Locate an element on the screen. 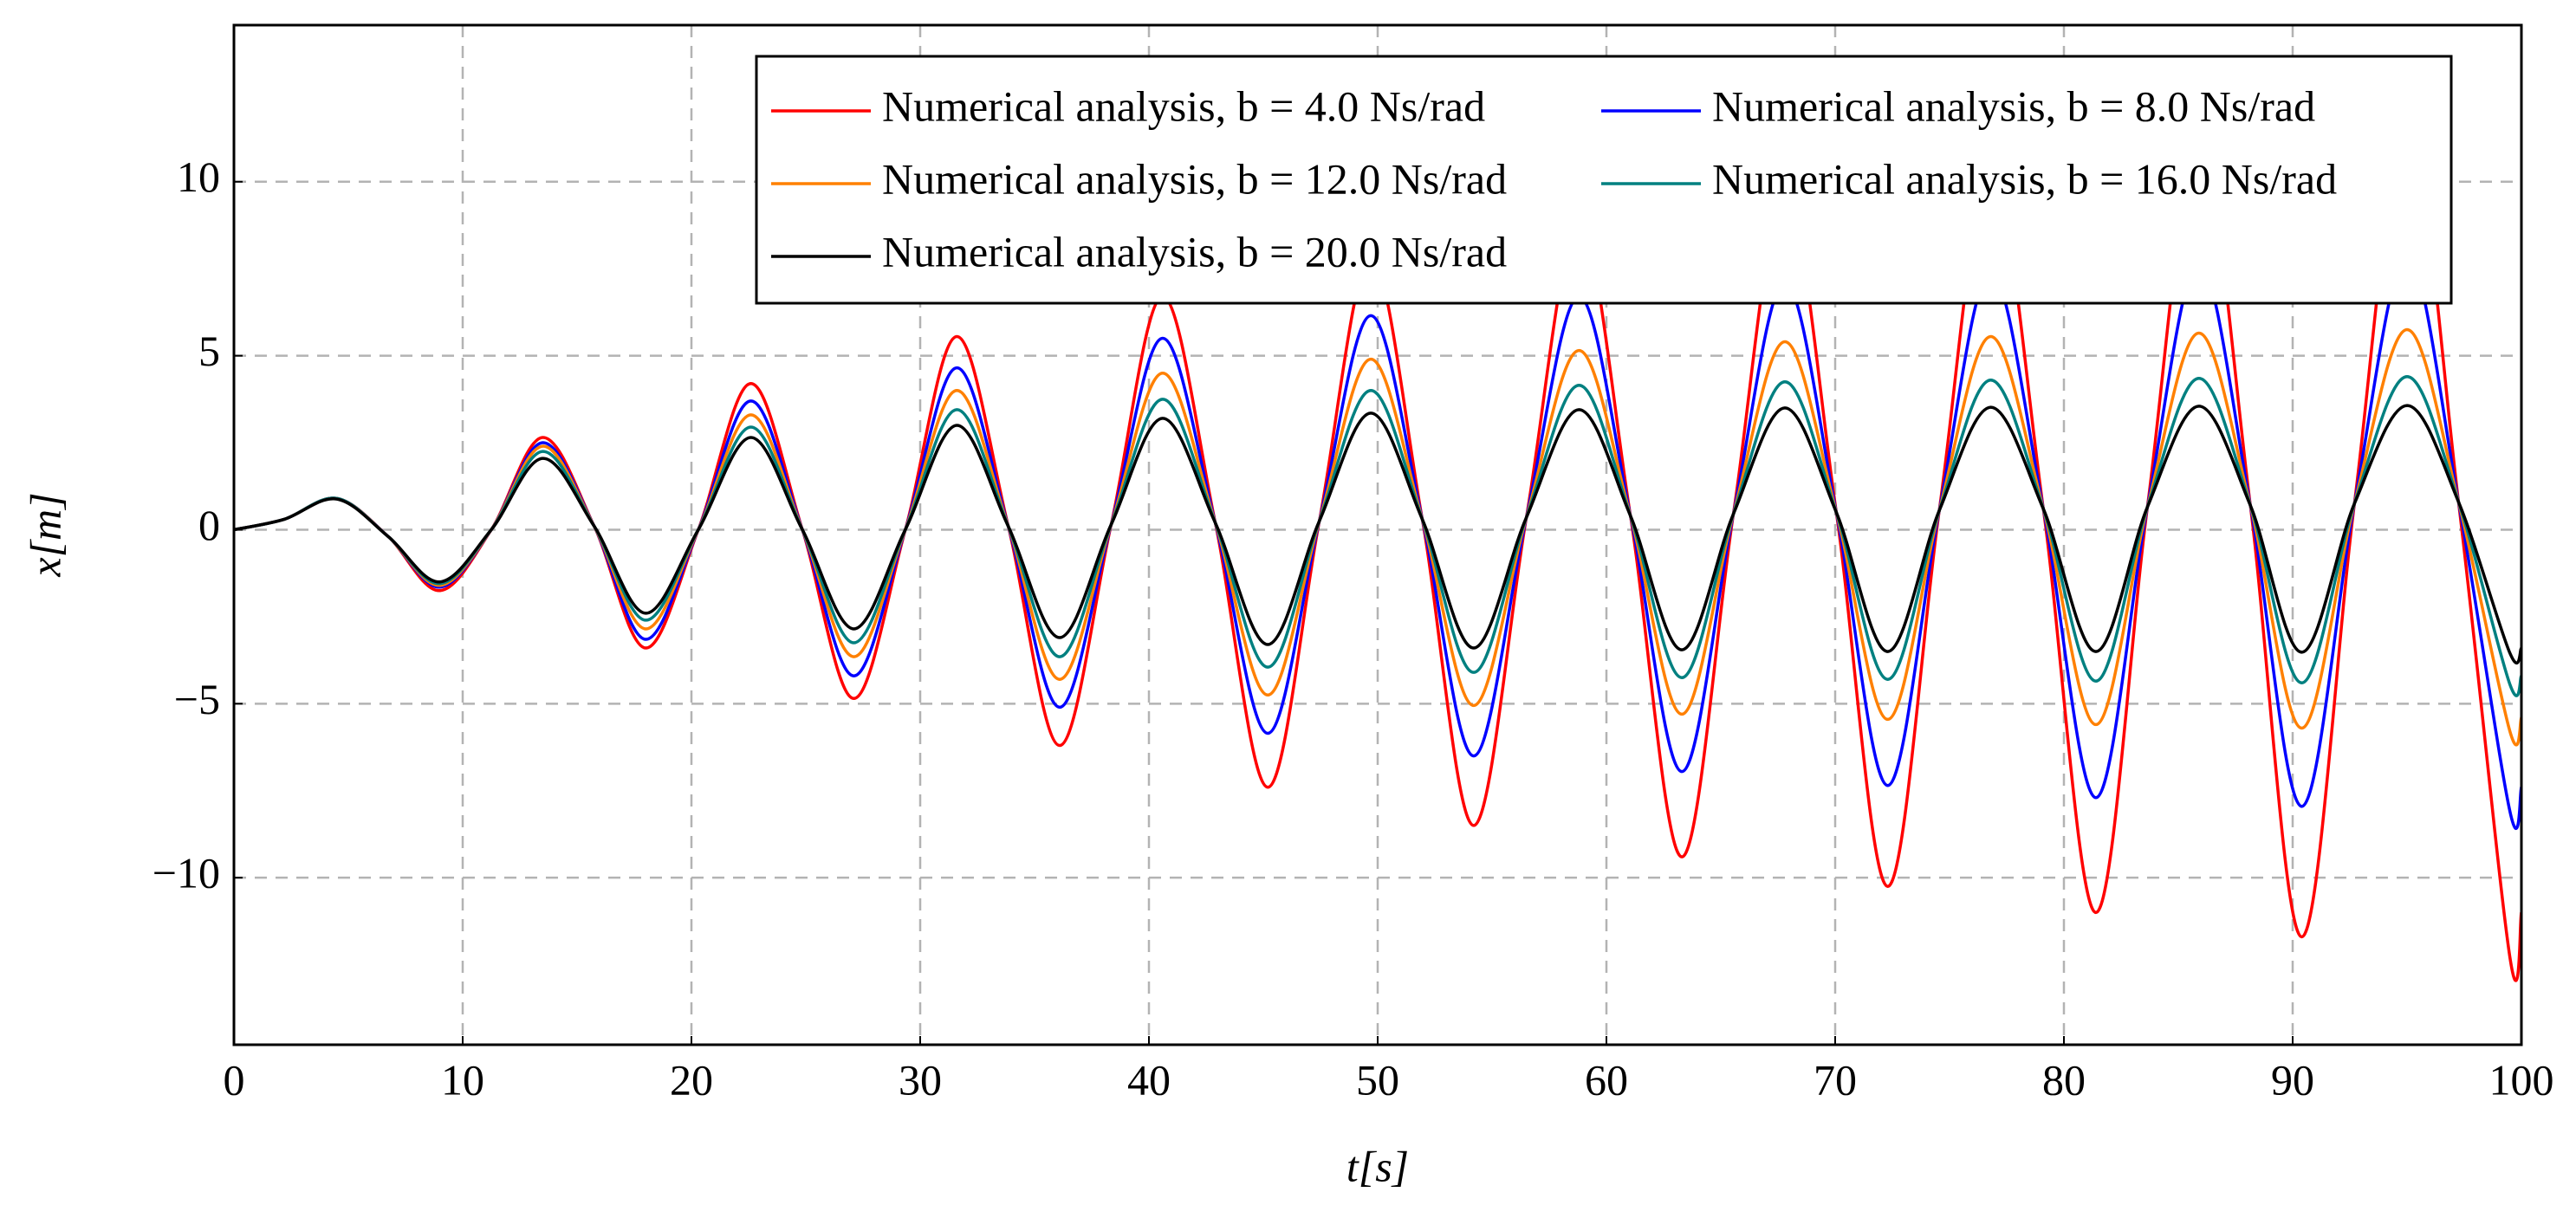 This screenshot has width=2576, height=1205. x-axis-label: t[s] is located at coordinates (1378, 1166).